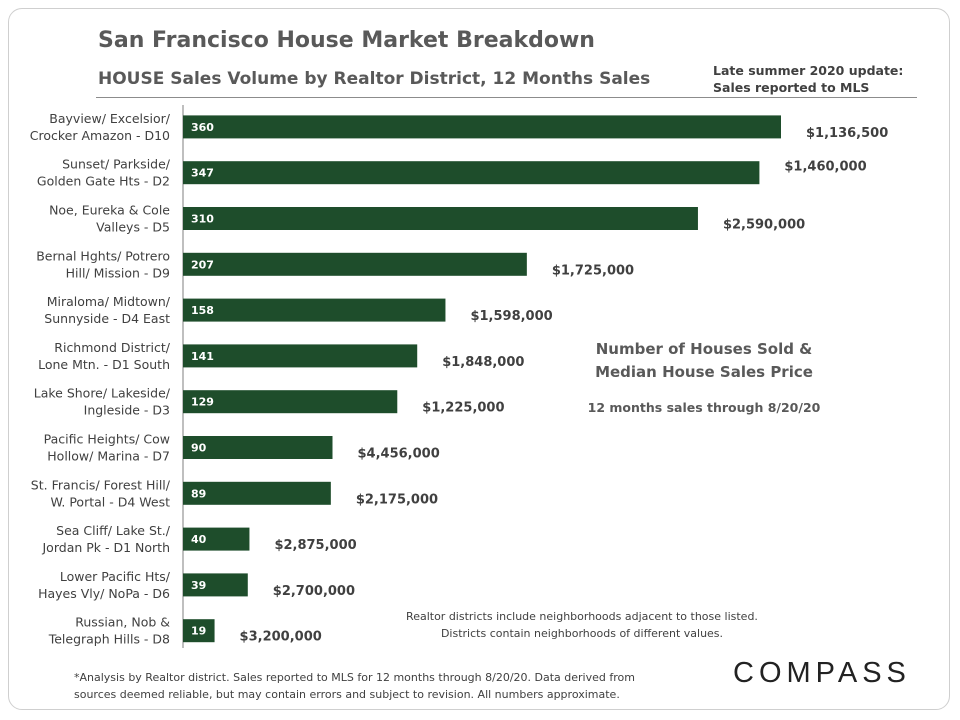 This screenshot has height=720, width=960. Describe the element at coordinates (506, 97) in the screenshot. I see `header-divider` at that location.